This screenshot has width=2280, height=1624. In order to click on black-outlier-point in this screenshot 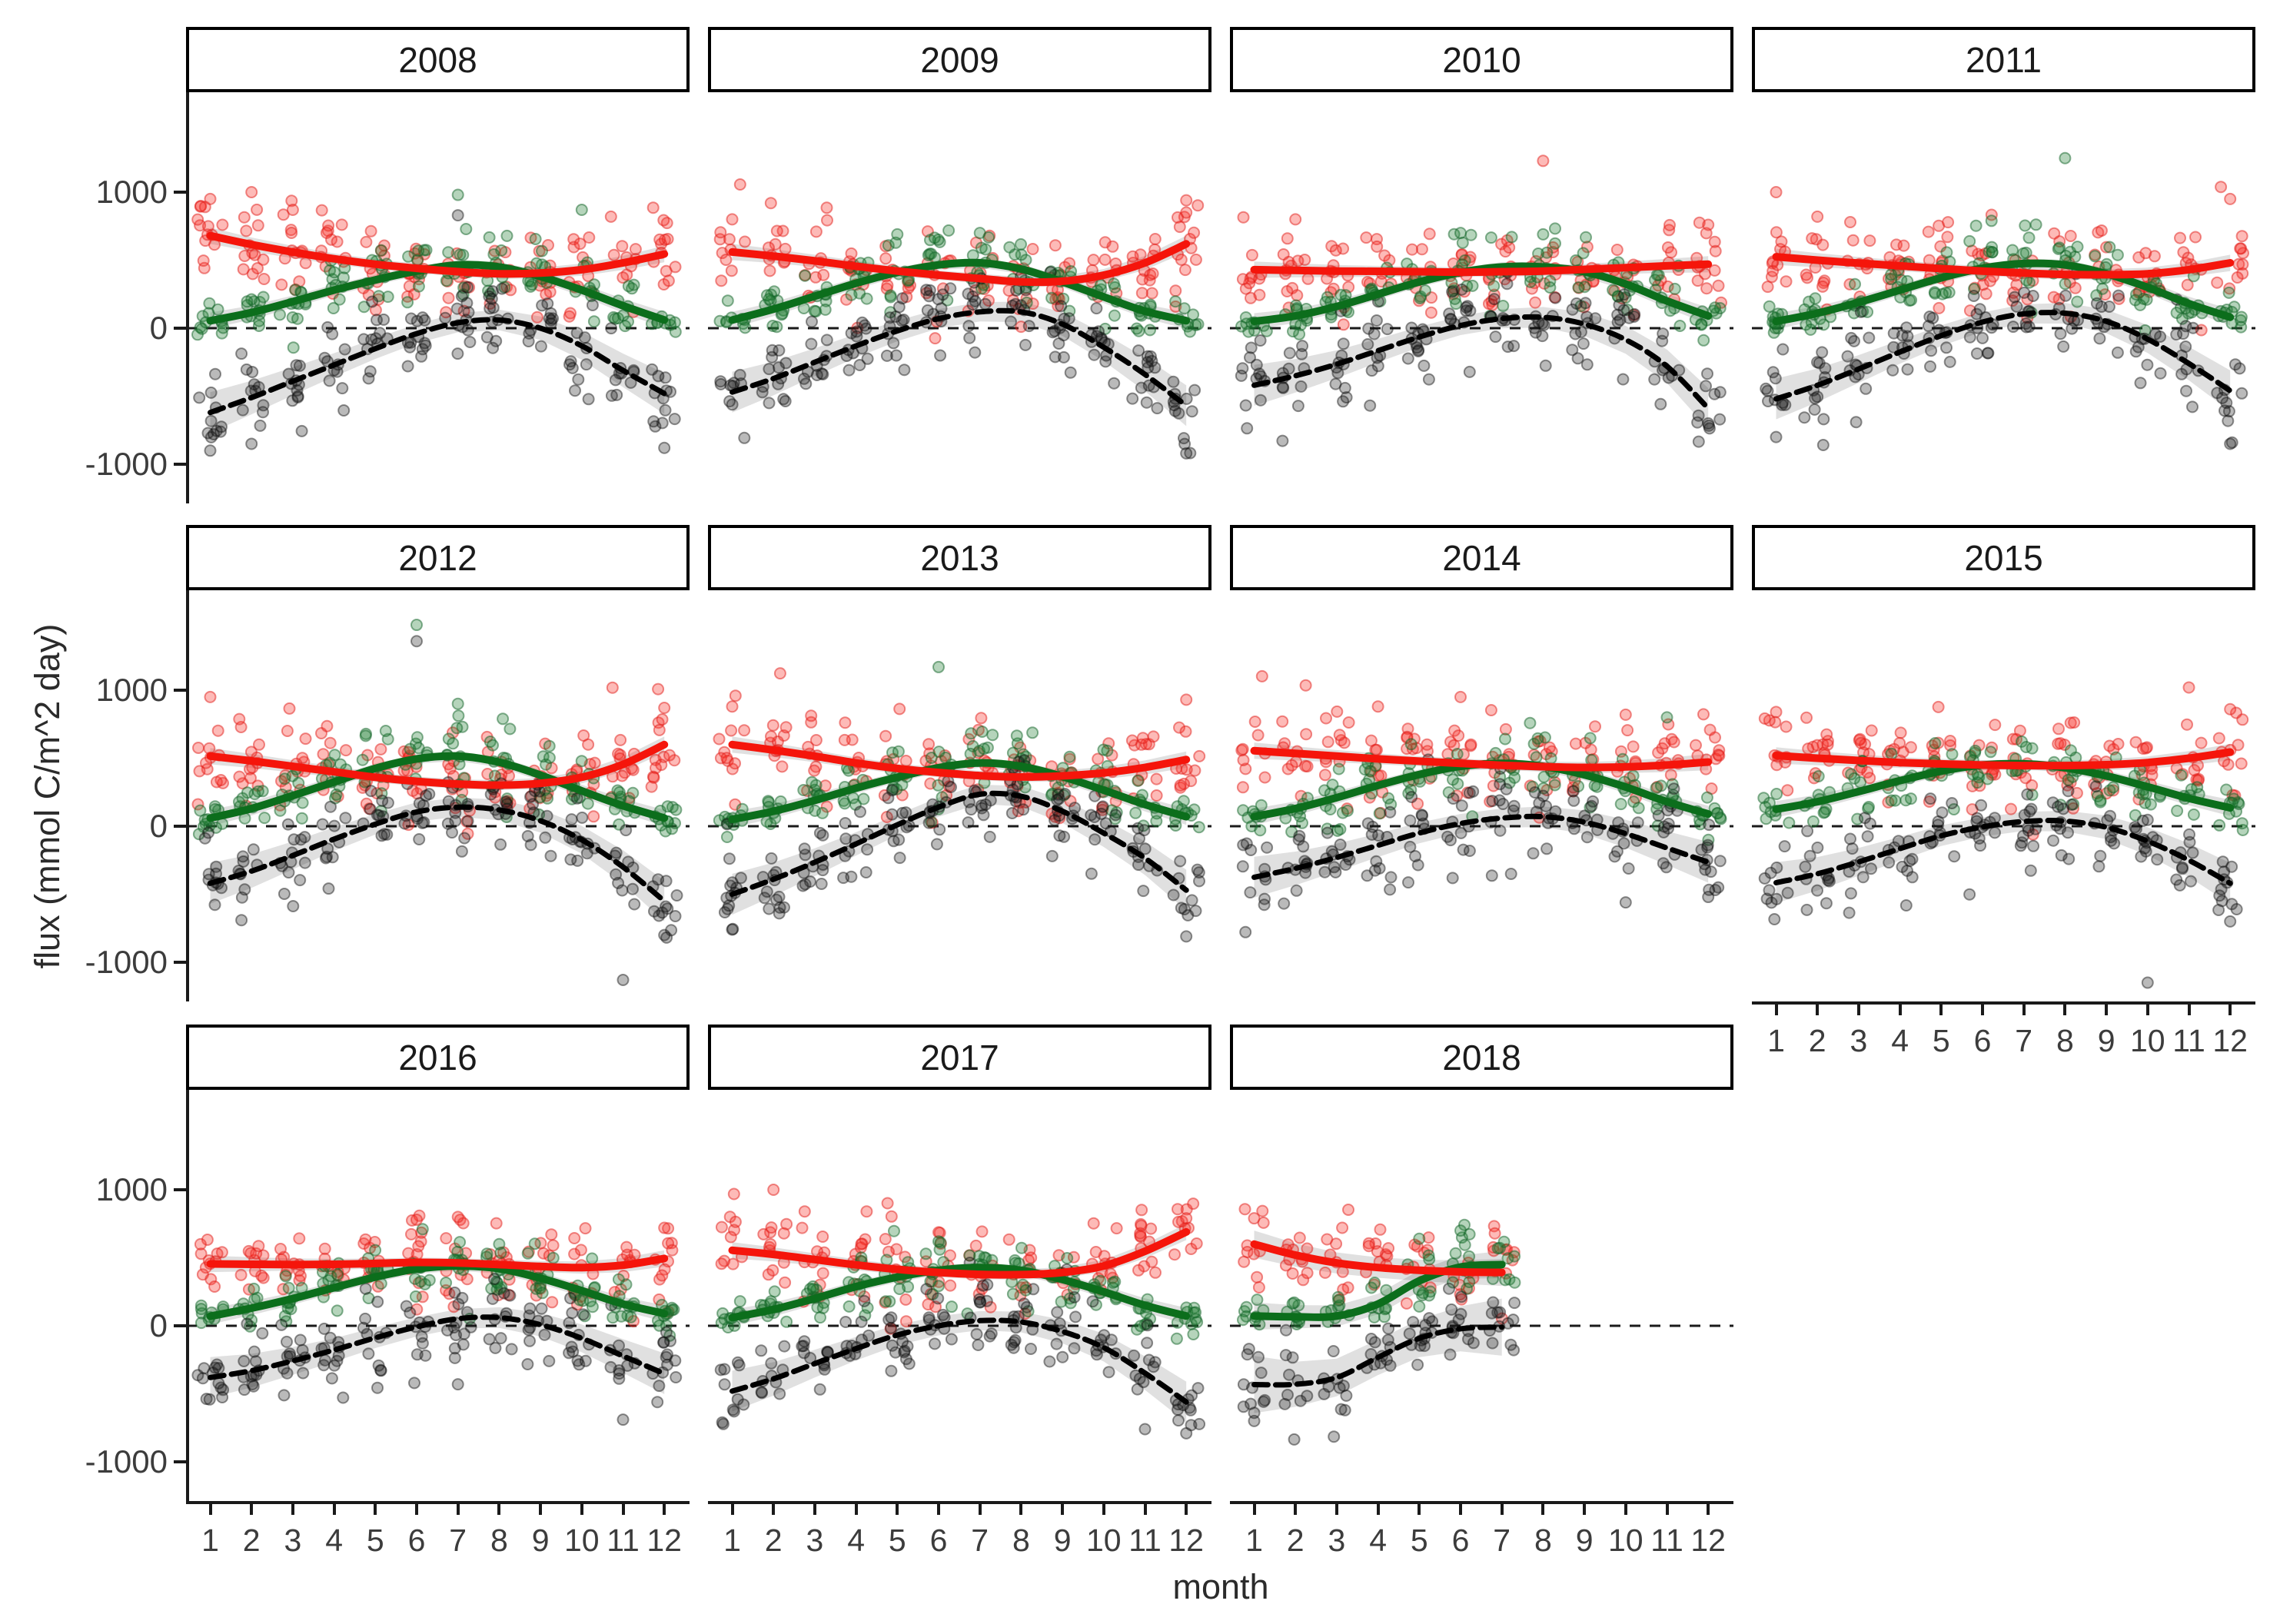, I will do `click(1776, 436)`.